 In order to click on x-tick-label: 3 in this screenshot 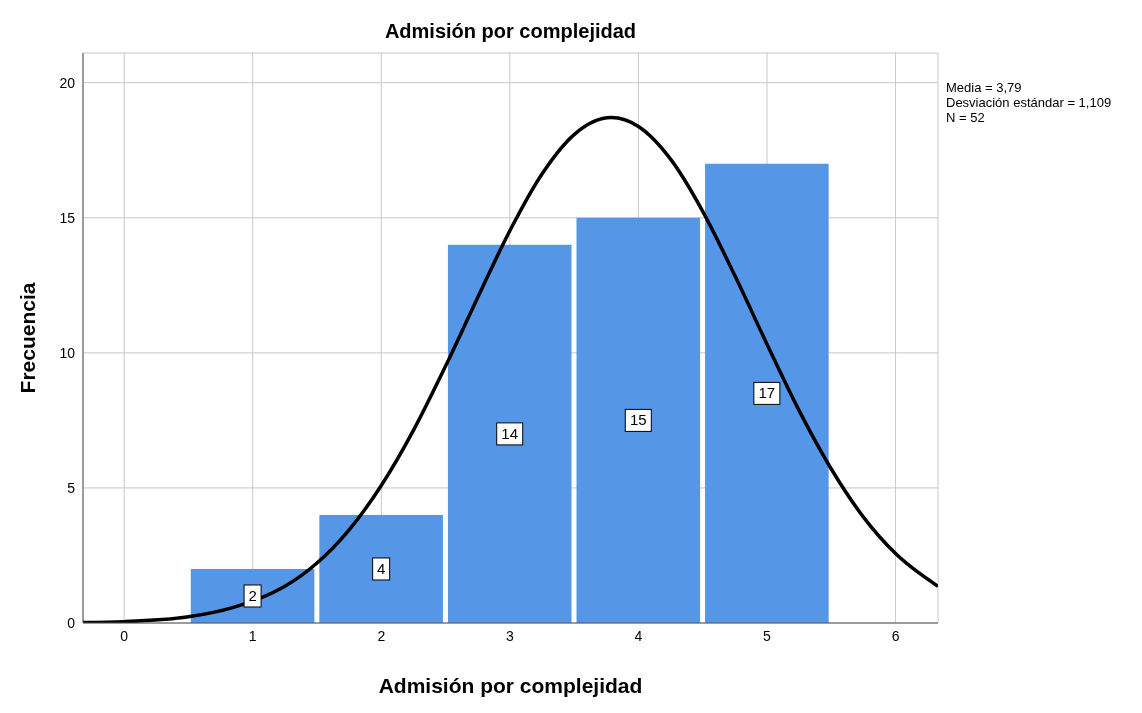, I will do `click(509, 635)`.